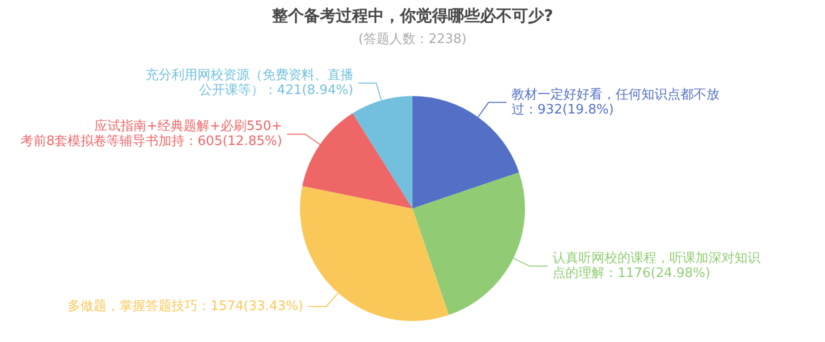 This screenshot has width=825, height=342. Describe the element at coordinates (185, 306) in the screenshot. I see `slice-label: 多做题，掌握答题技巧：1574(33.43%)` at that location.